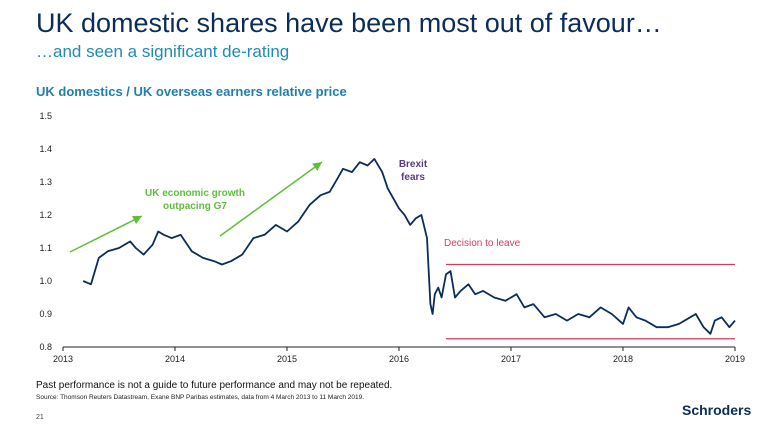 The width and height of the screenshot is (770, 434). What do you see at coordinates (413, 164) in the screenshot?
I see `brexit-annotation-line1: Brexit` at bounding box center [413, 164].